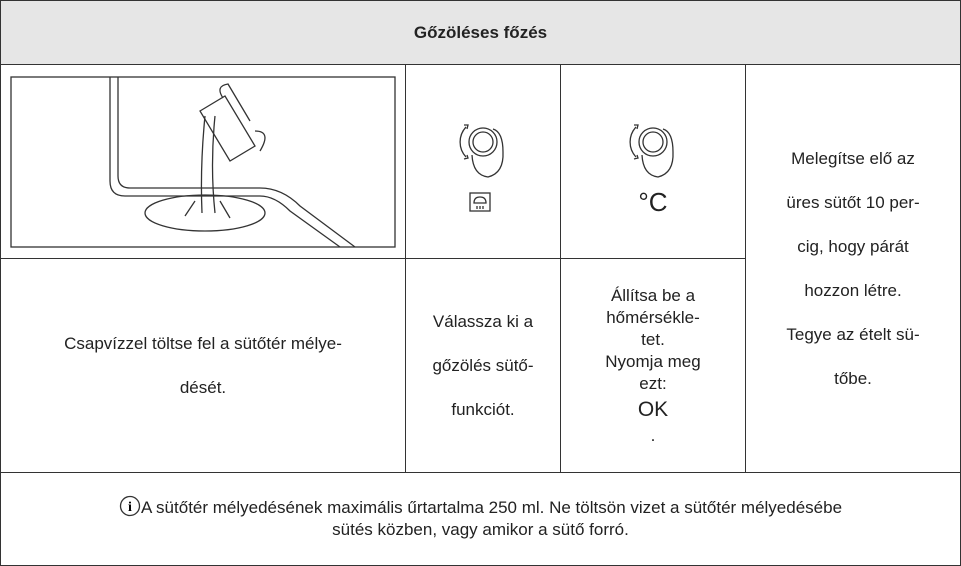 The width and height of the screenshot is (961, 566). I want to click on svg-text: i, so click(130, 507).